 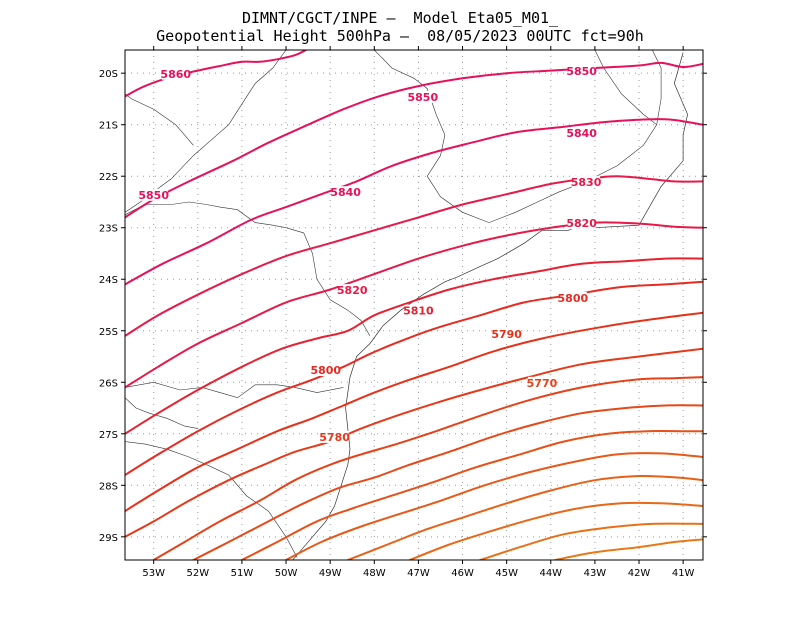 I want to click on lon-tick-label: 52W, so click(x=197, y=573).